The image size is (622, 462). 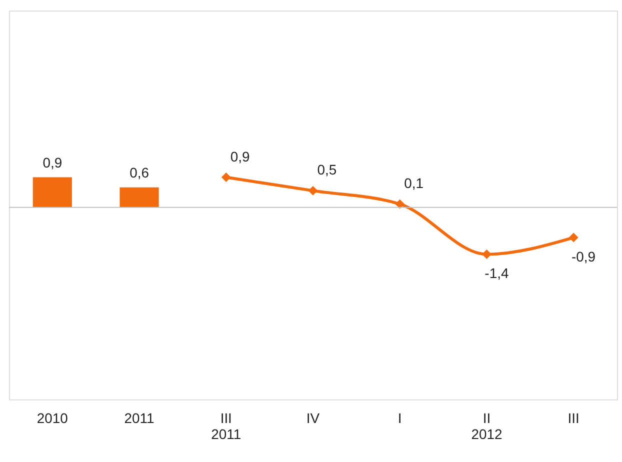 I want to click on x-tick-label: IV, so click(x=313, y=418).